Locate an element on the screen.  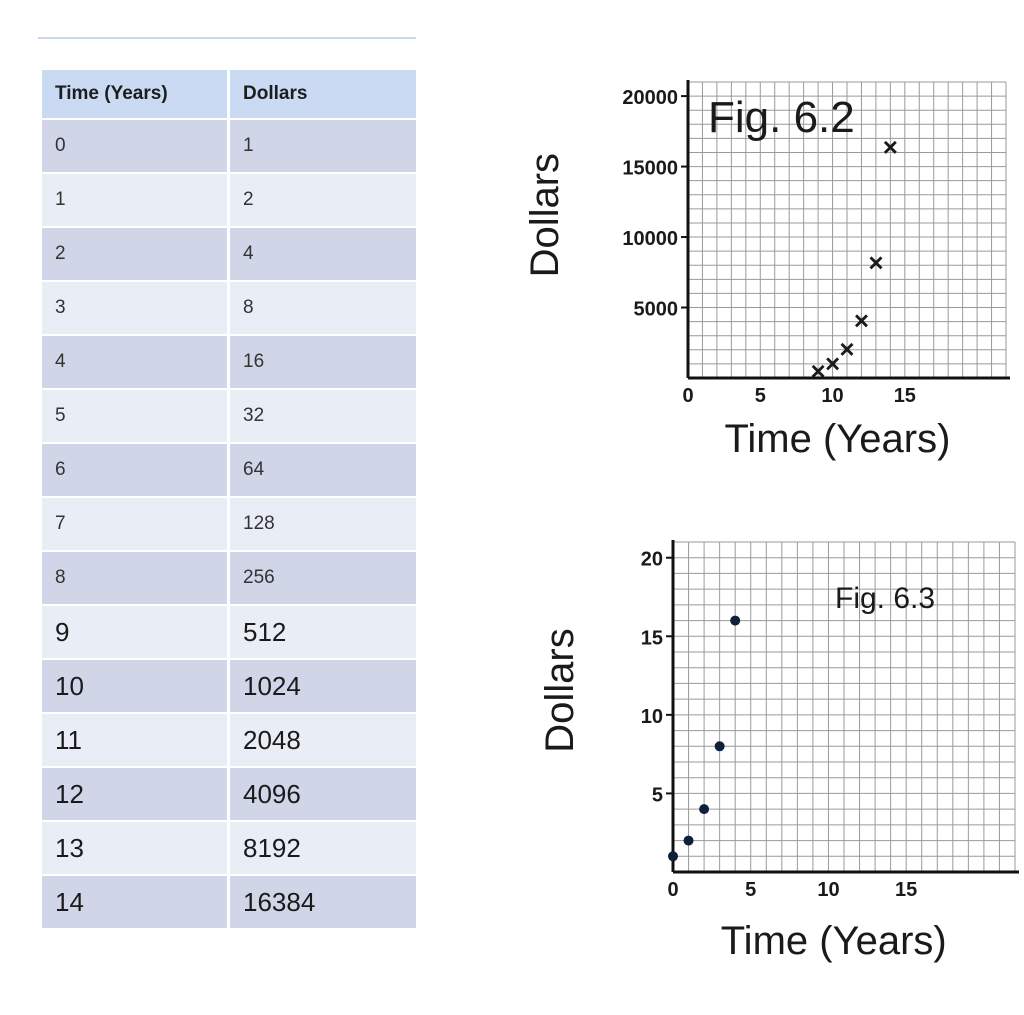
table-row: 7 128 is located at coordinates (230, 524).